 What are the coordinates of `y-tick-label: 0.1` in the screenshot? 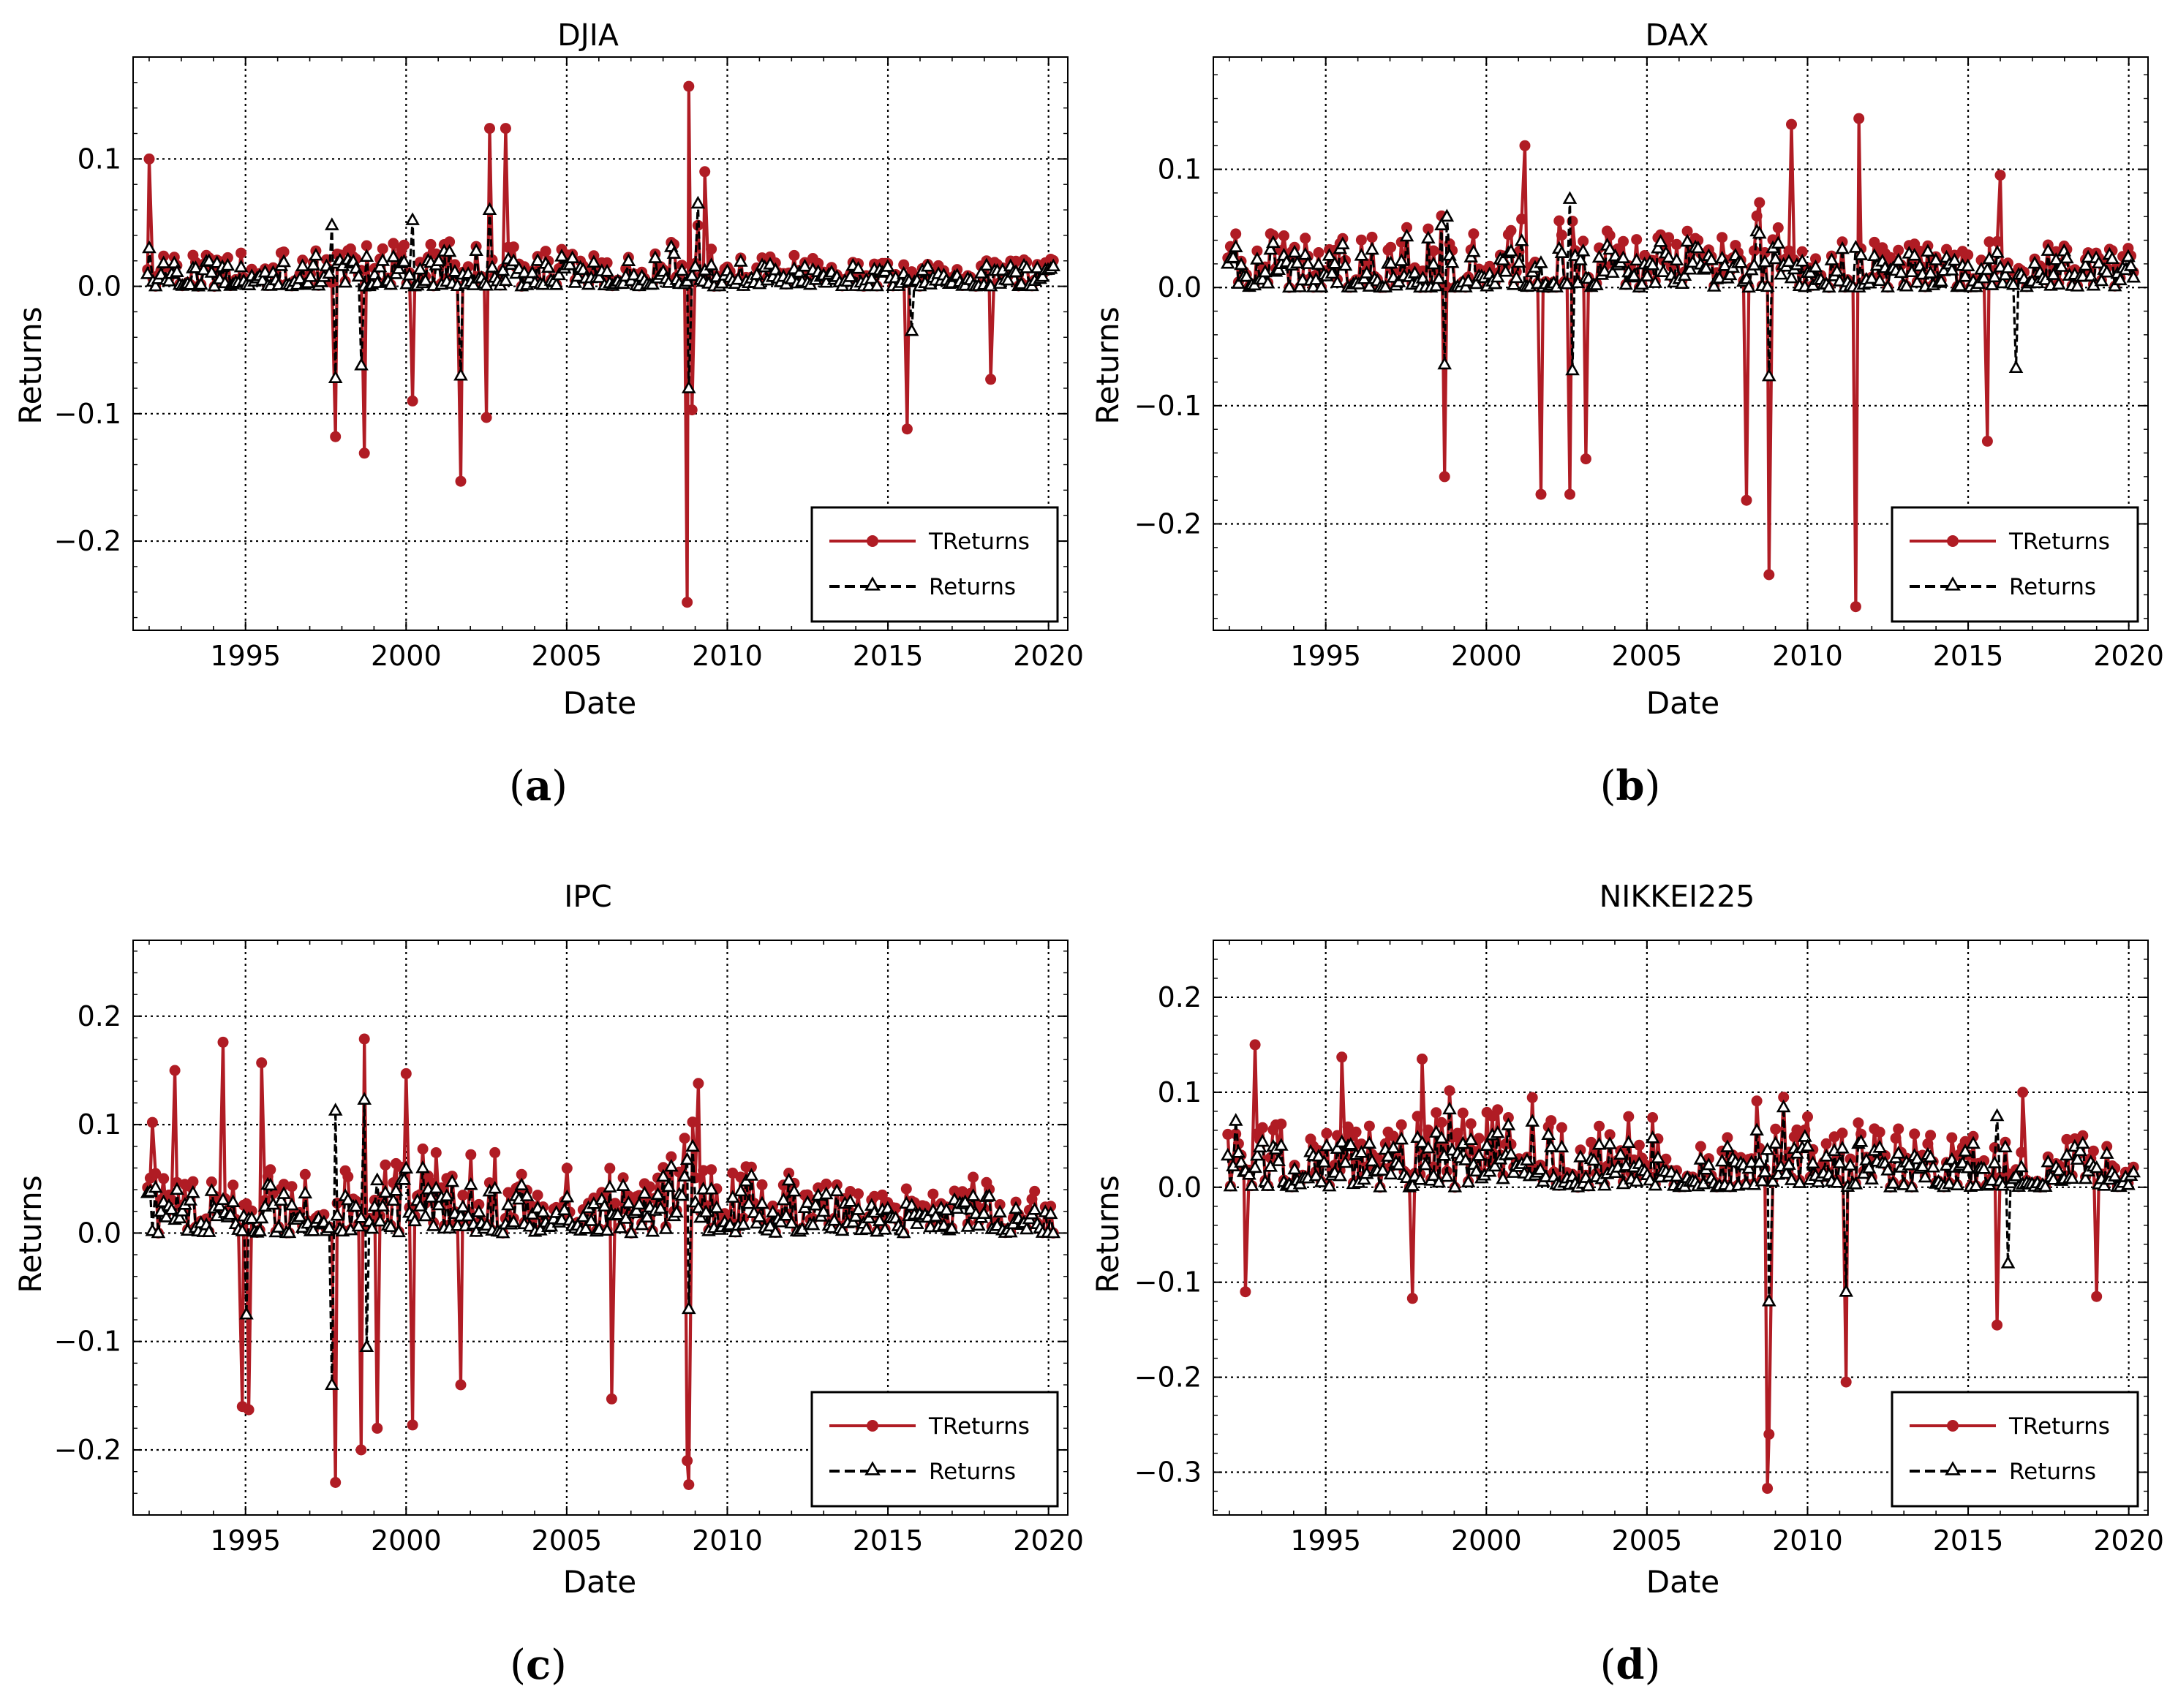 It's located at (99, 159).